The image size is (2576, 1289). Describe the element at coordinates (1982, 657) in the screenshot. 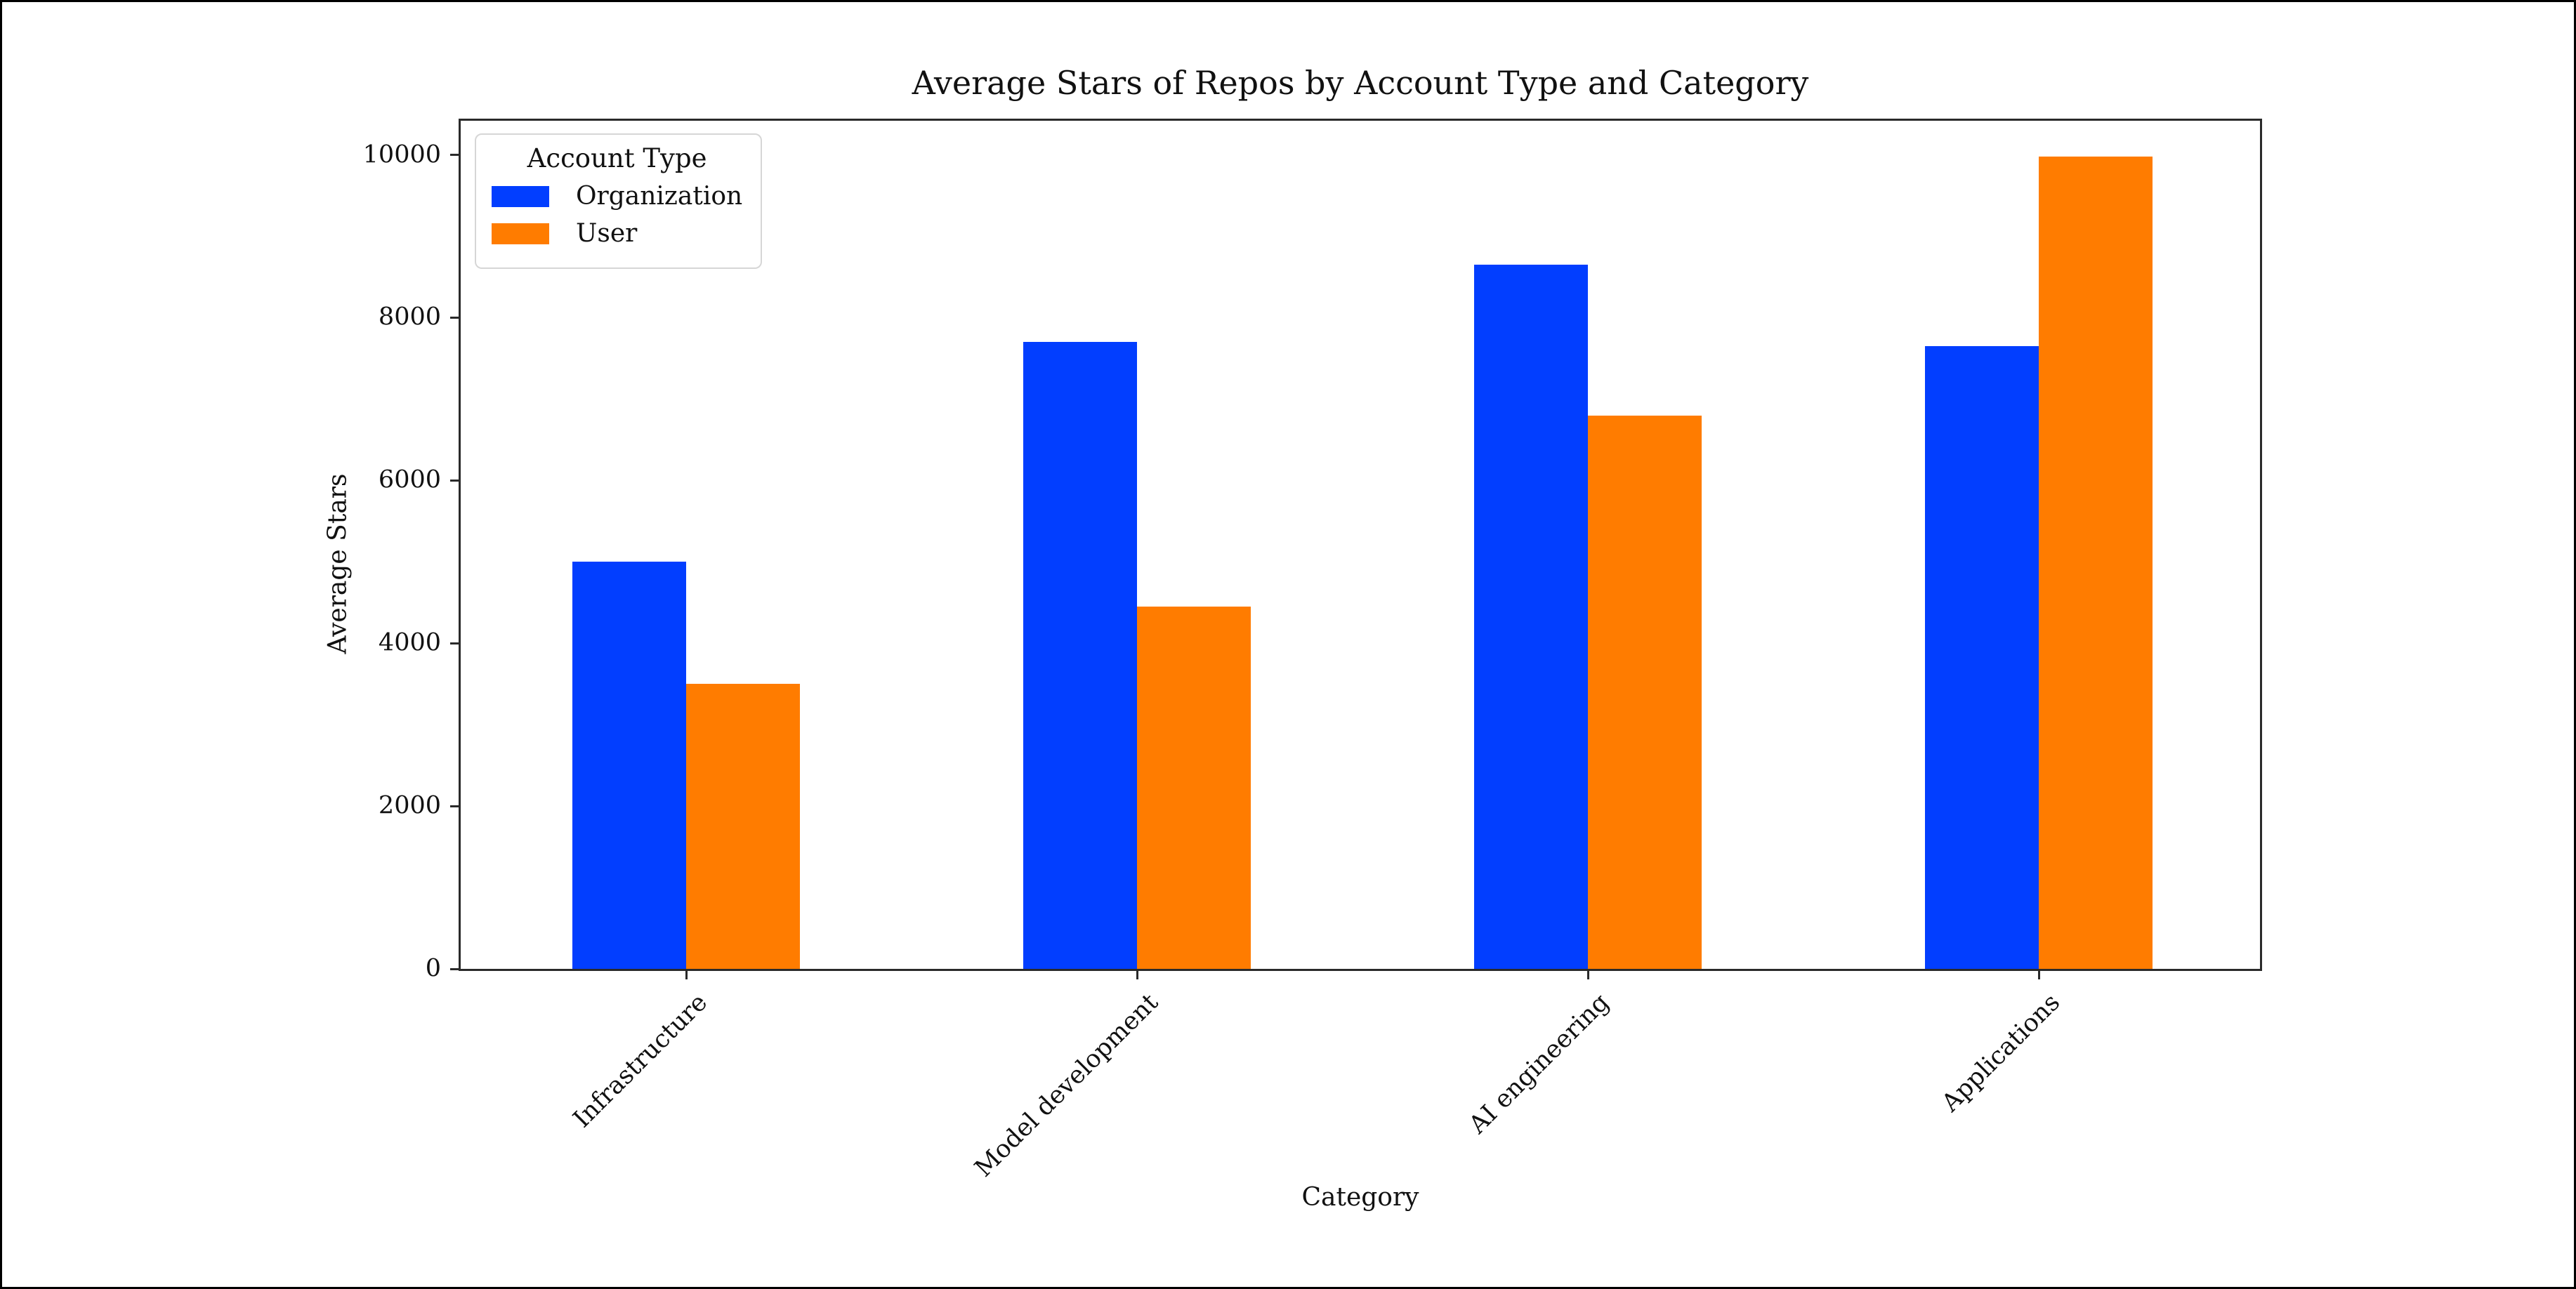

I see `bar-organization-applications` at that location.